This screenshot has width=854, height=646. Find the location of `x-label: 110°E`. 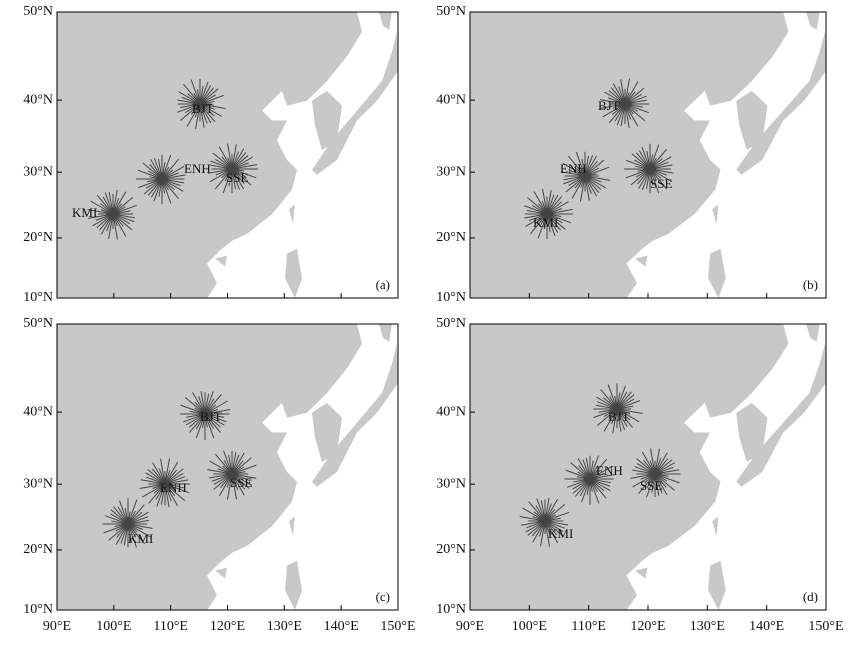

x-label: 110°E is located at coordinates (170, 626).